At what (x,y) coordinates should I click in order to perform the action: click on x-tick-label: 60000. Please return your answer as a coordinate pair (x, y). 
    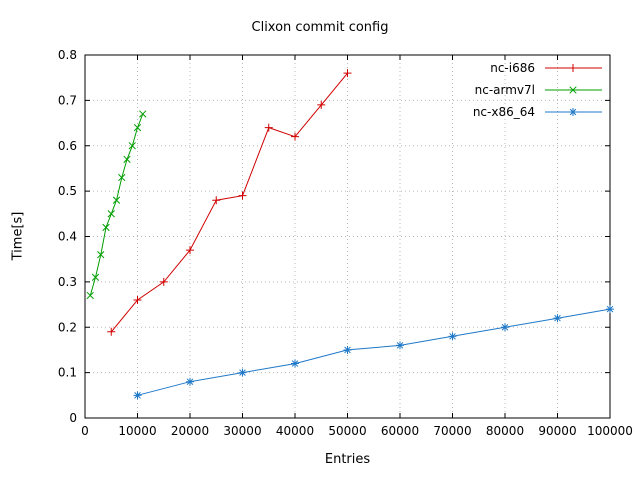
    Looking at the image, I should click on (400, 431).